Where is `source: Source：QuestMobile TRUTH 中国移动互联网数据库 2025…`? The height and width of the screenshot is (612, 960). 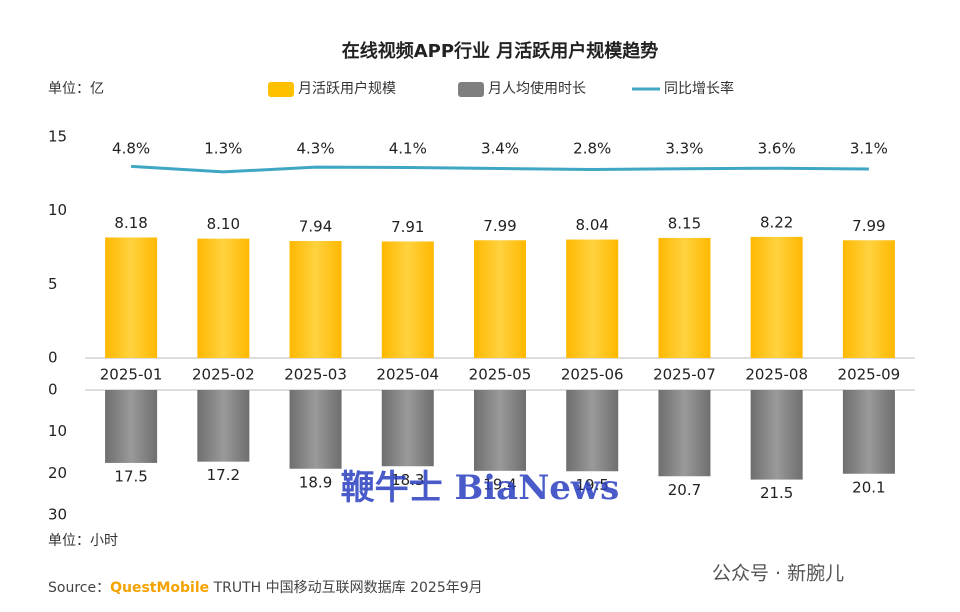 source: Source：QuestMobile TRUTH 中国移动互联网数据库 2025… is located at coordinates (265, 588).